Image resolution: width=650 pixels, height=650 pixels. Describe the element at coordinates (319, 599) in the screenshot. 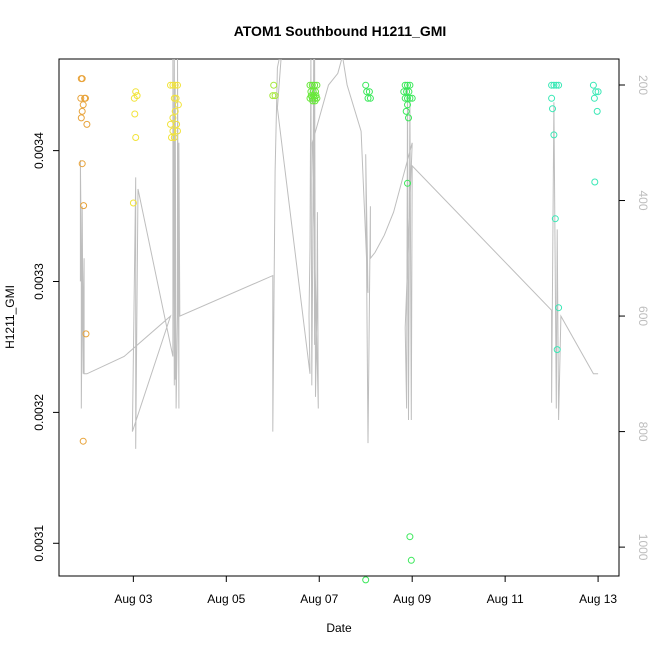

I see `x-tick-label: Aug 07` at that location.